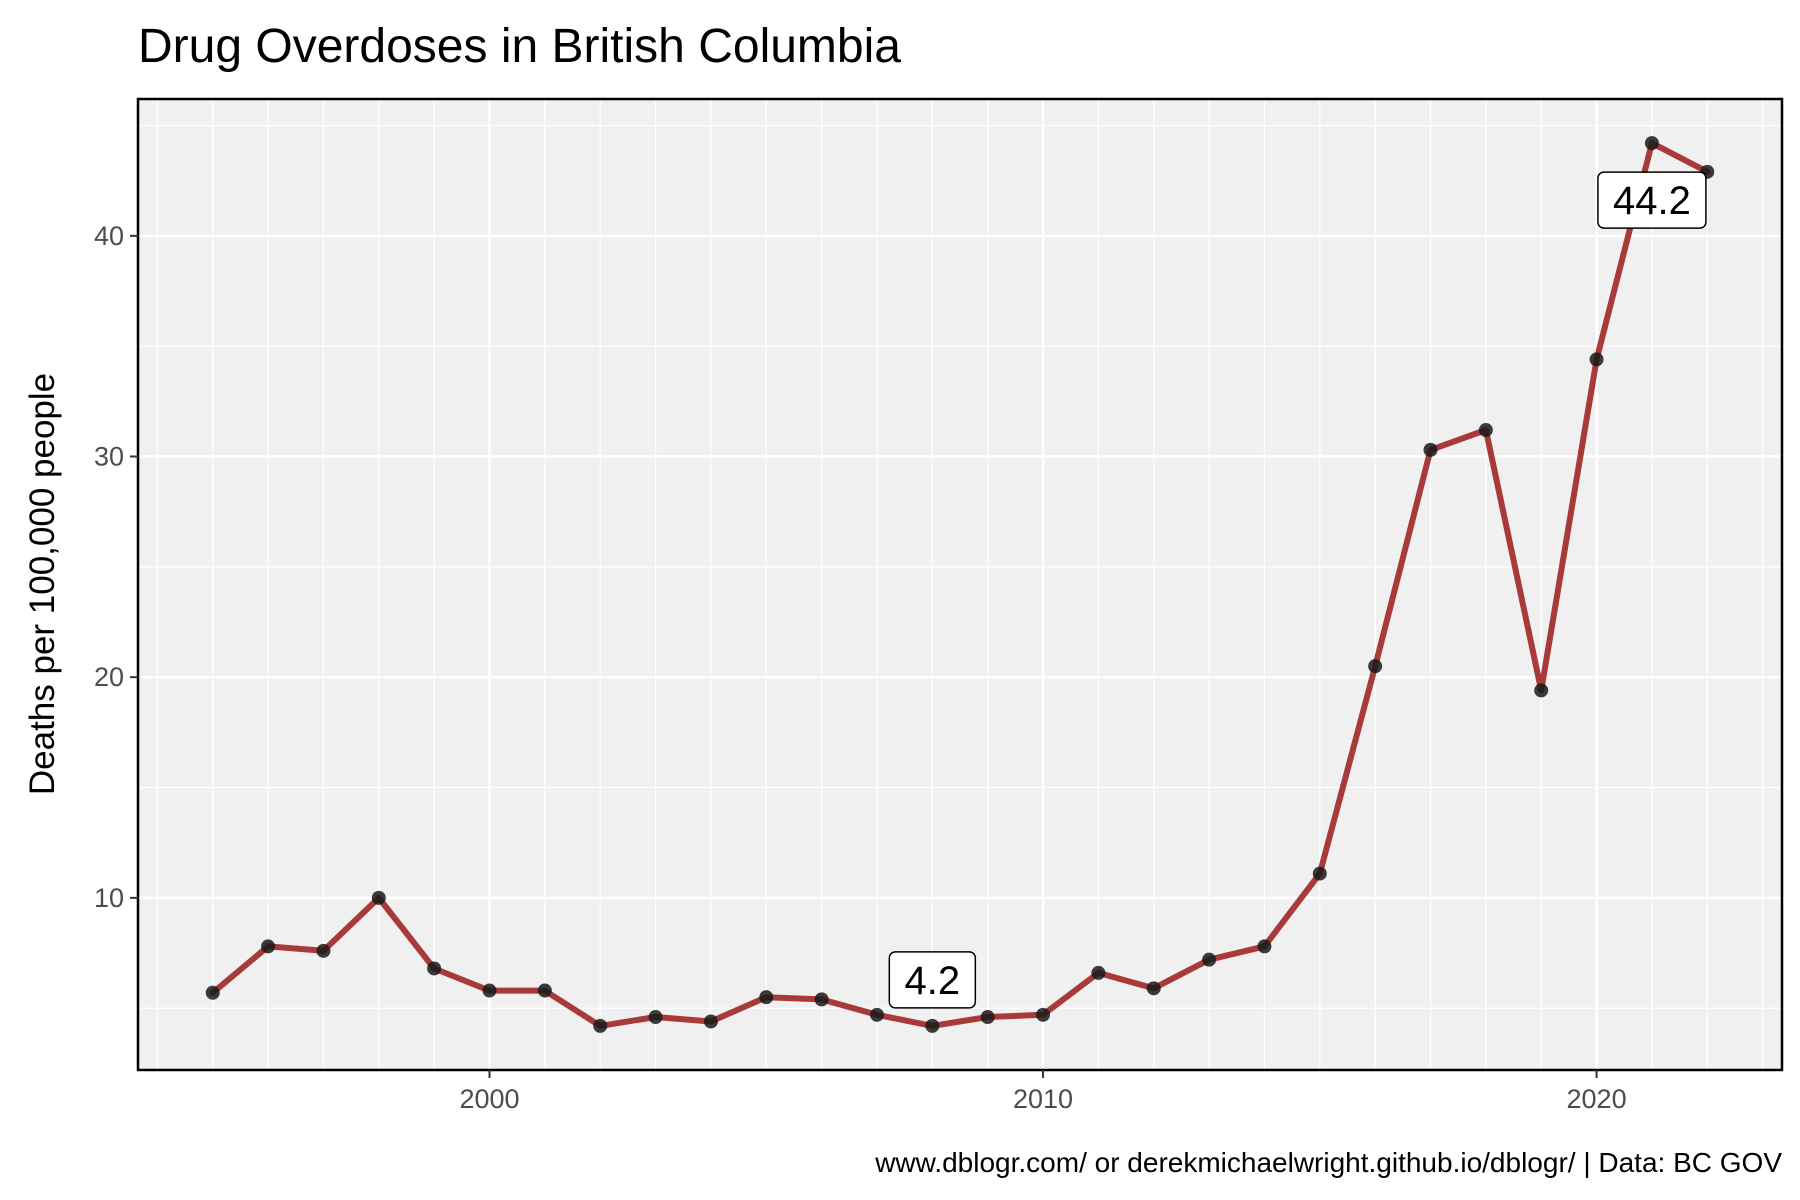  Describe the element at coordinates (489, 1099) in the screenshot. I see `x-tick-label: 2000` at that location.